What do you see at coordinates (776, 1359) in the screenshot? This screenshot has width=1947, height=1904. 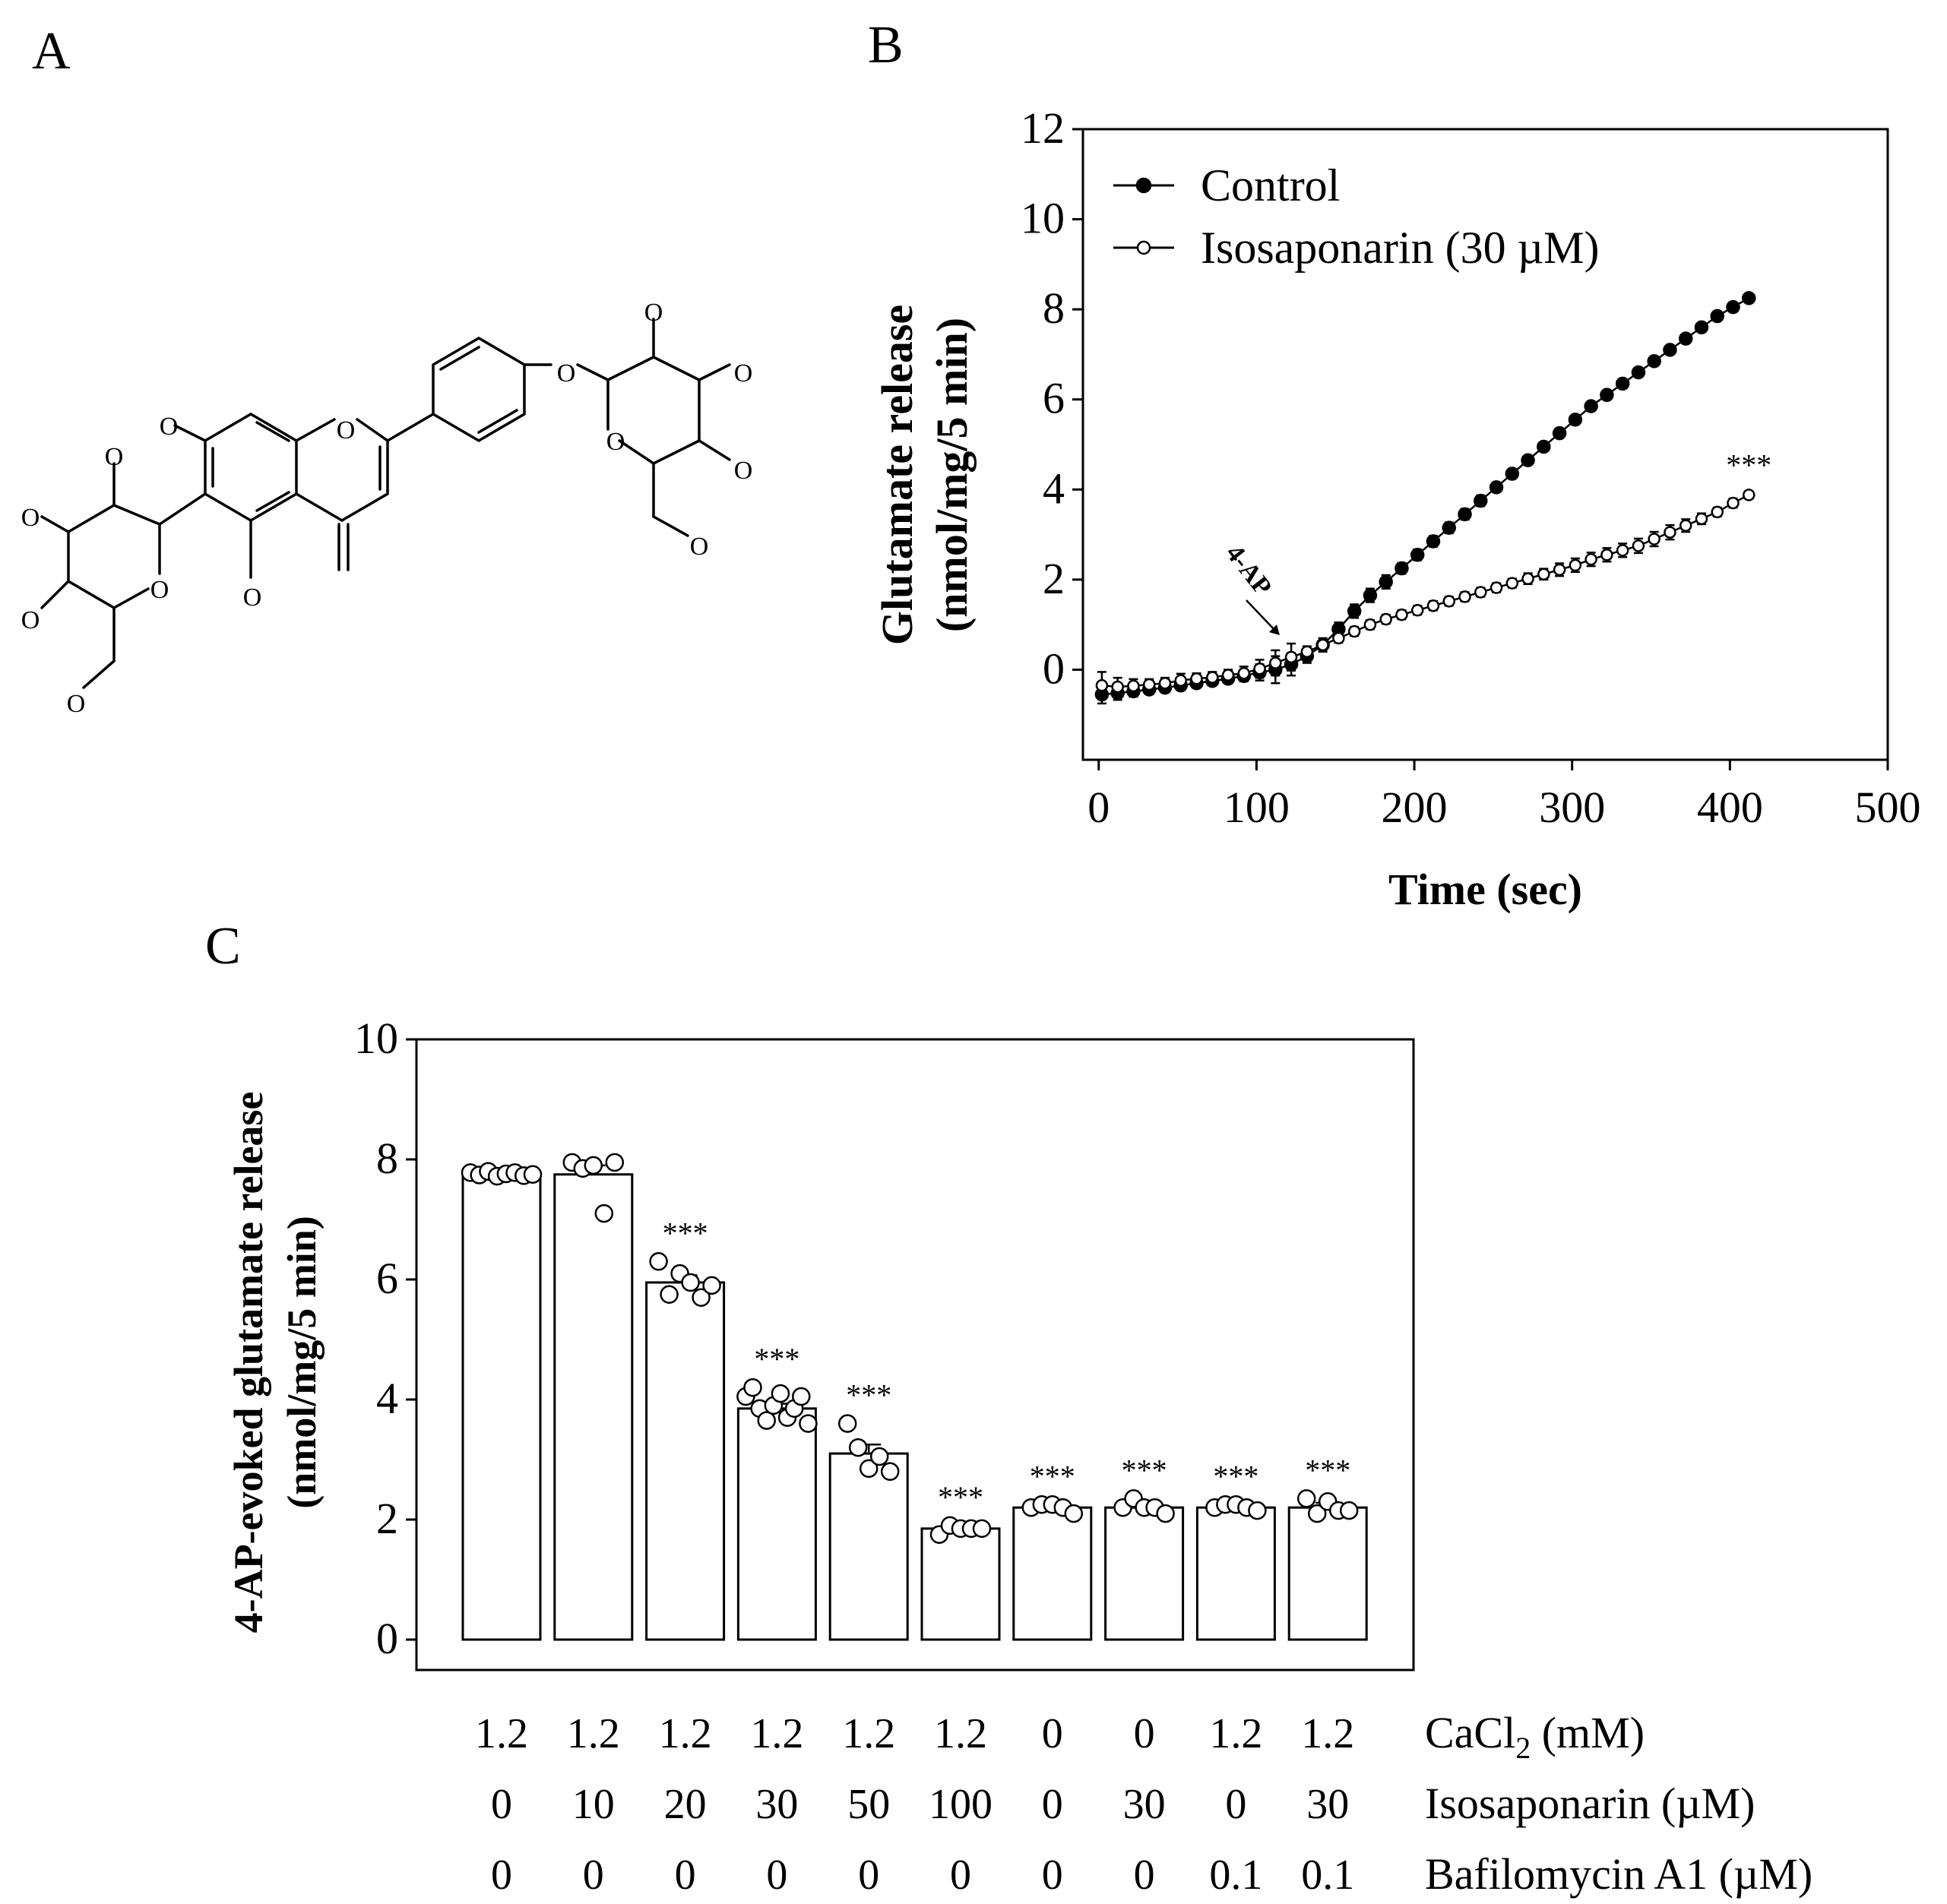 I see `significance-label: ***` at bounding box center [776, 1359].